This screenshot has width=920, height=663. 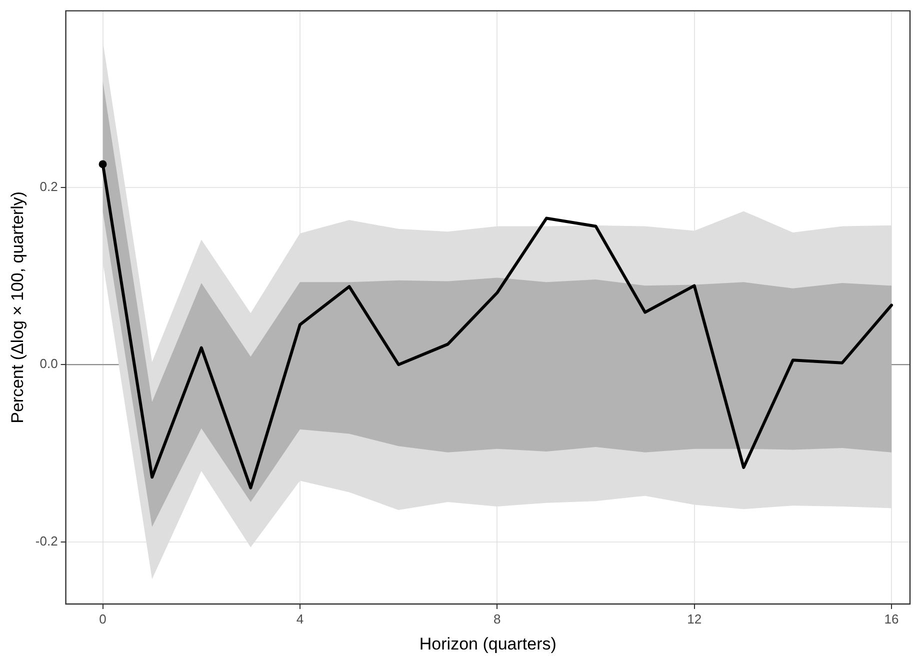 What do you see at coordinates (102, 618) in the screenshot?
I see `x-tick-label: 0` at bounding box center [102, 618].